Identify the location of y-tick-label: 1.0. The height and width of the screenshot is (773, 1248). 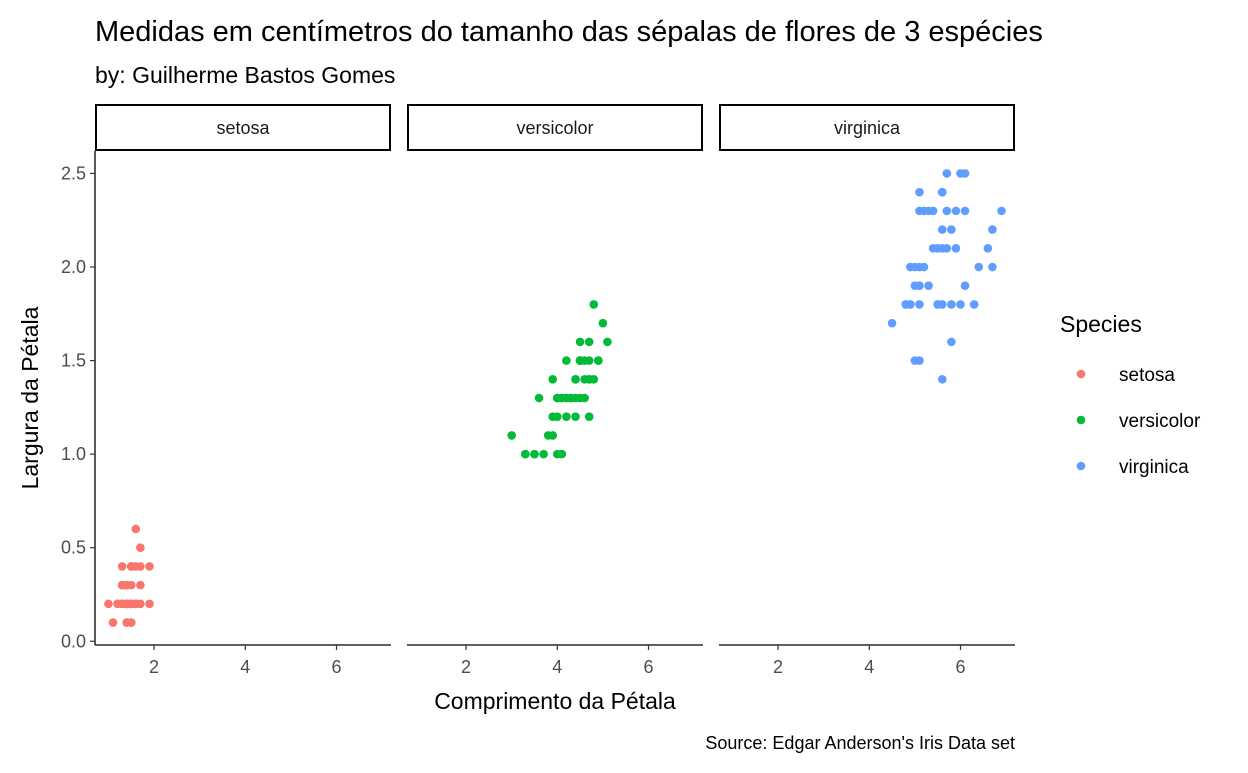
(73, 454).